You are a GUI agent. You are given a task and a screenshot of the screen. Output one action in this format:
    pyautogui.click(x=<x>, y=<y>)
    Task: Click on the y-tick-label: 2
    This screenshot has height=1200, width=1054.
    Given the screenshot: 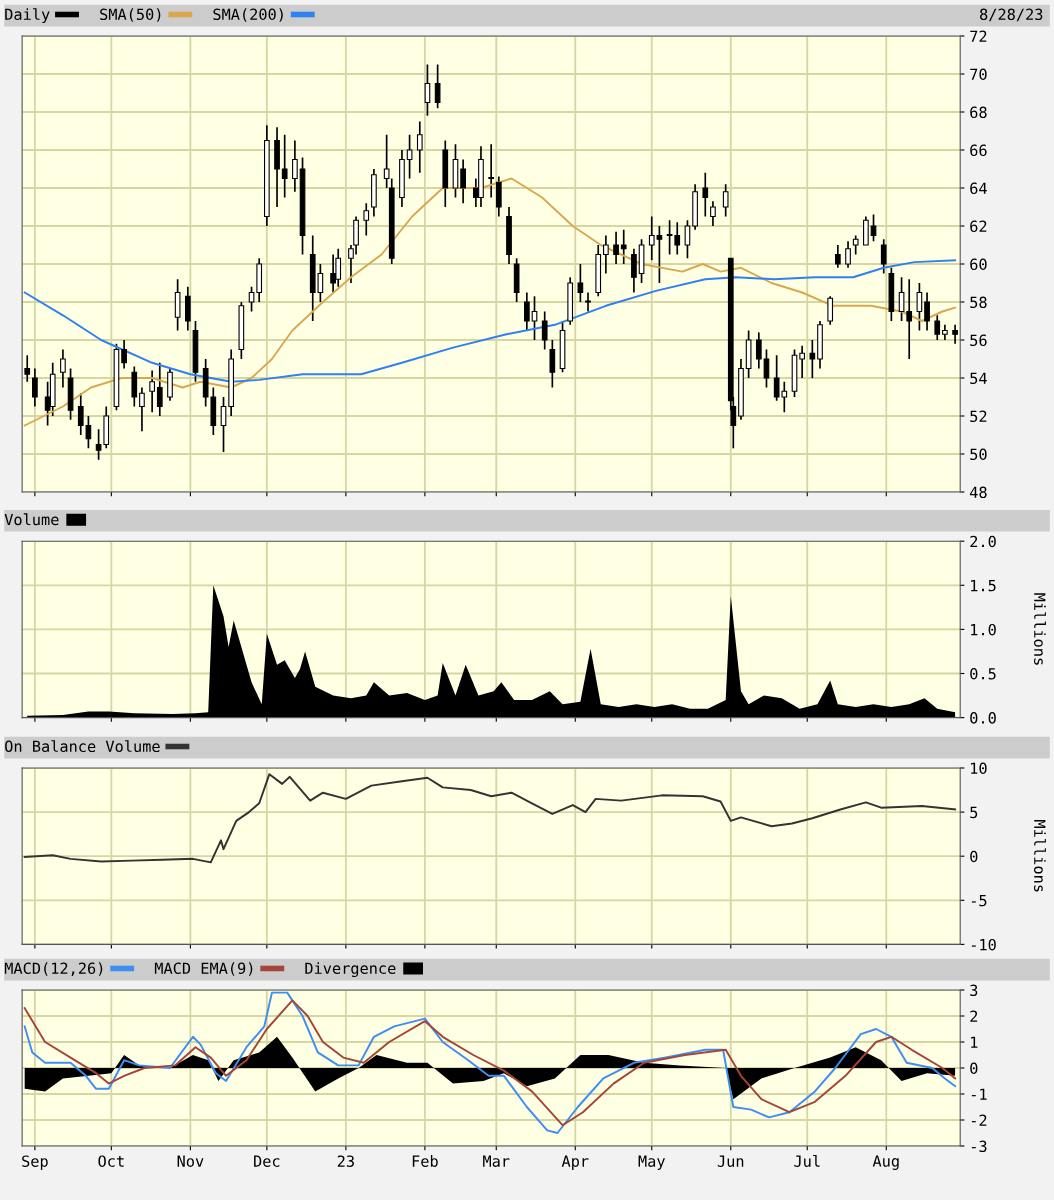 What is the action you would take?
    pyautogui.click(x=974, y=1016)
    